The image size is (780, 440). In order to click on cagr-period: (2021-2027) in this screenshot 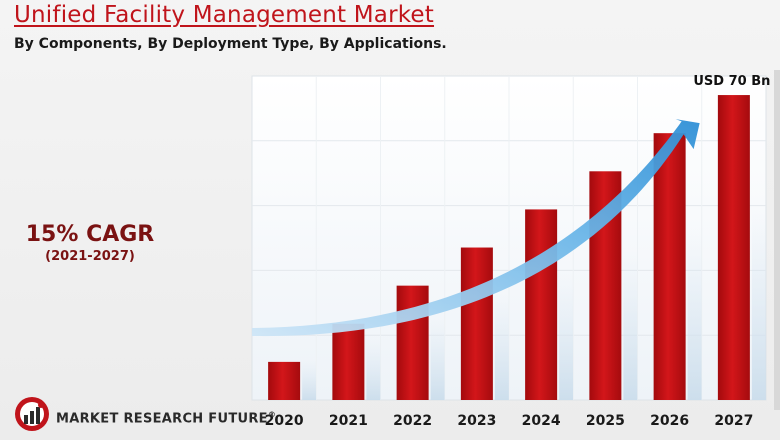, I will do `click(90, 256)`.